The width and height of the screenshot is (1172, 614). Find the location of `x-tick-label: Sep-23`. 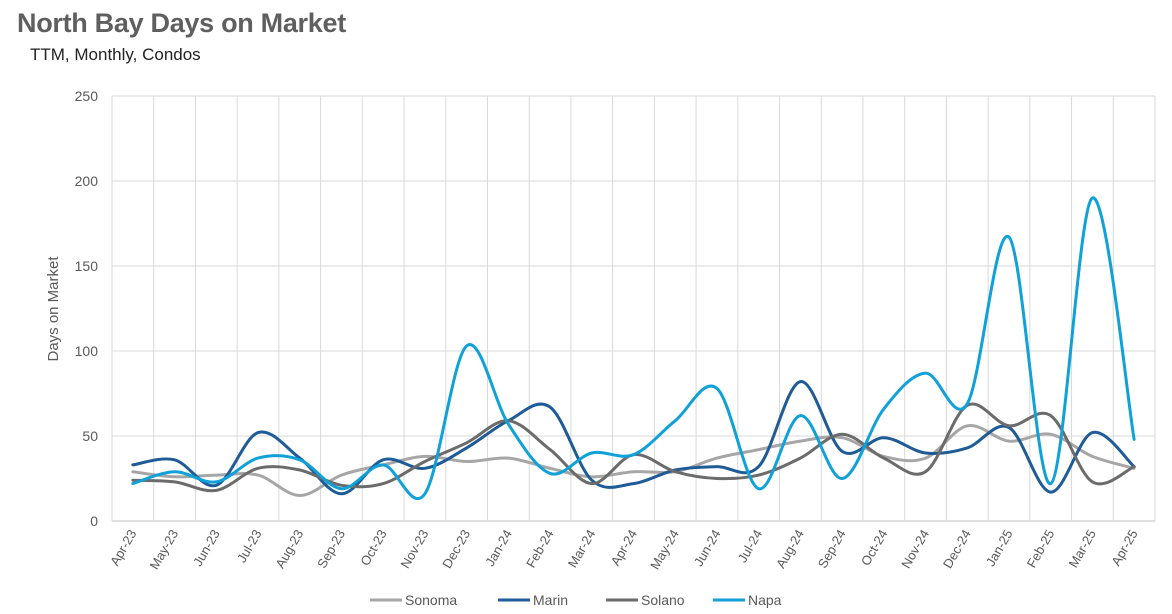

x-tick-label: Sep-23 is located at coordinates (331, 549).